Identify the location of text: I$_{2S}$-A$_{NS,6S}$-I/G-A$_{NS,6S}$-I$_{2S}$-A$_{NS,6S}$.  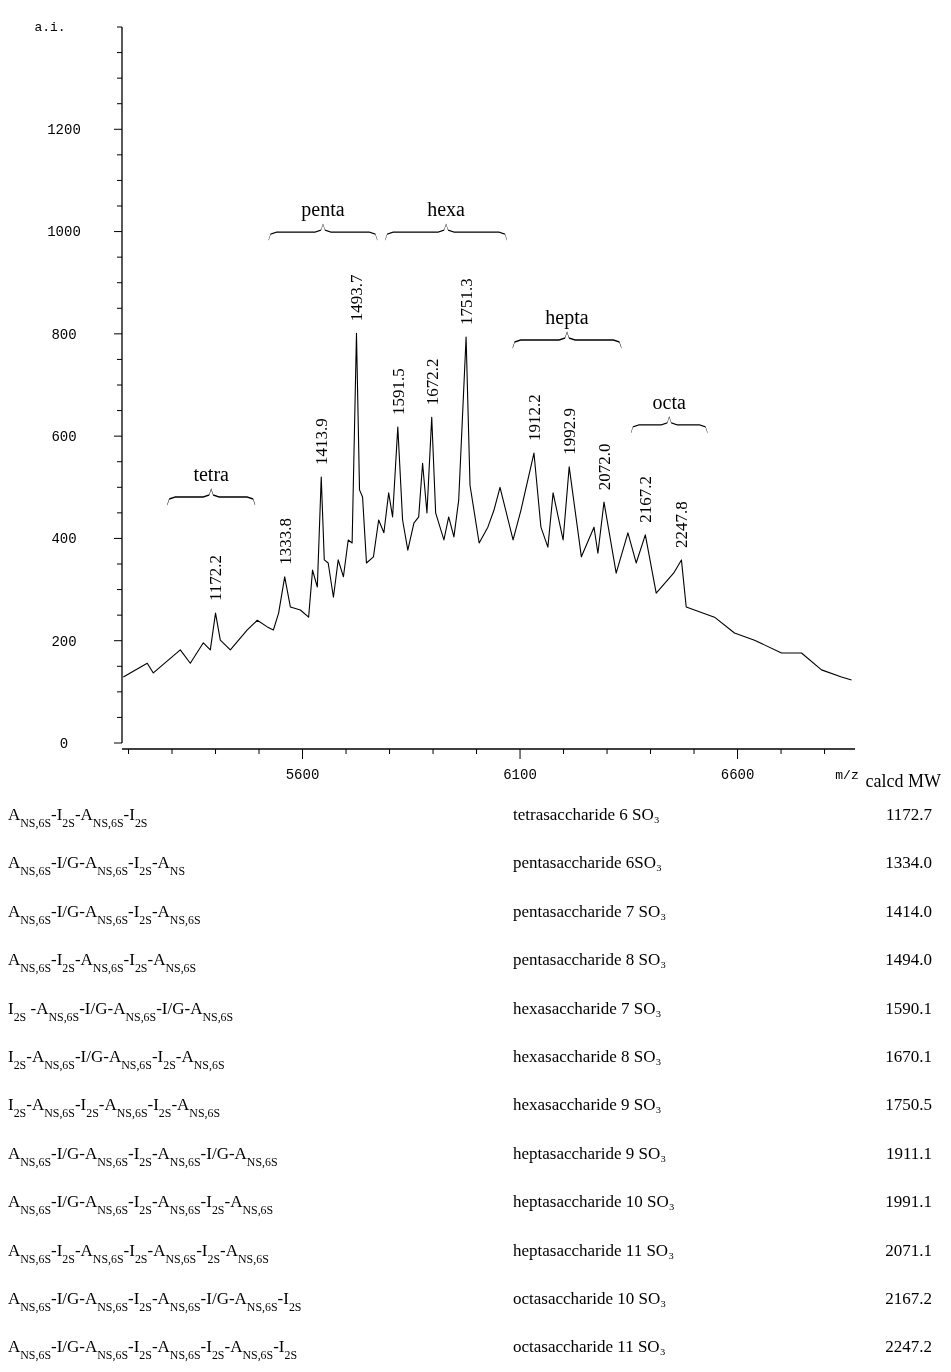
(116, 1059).